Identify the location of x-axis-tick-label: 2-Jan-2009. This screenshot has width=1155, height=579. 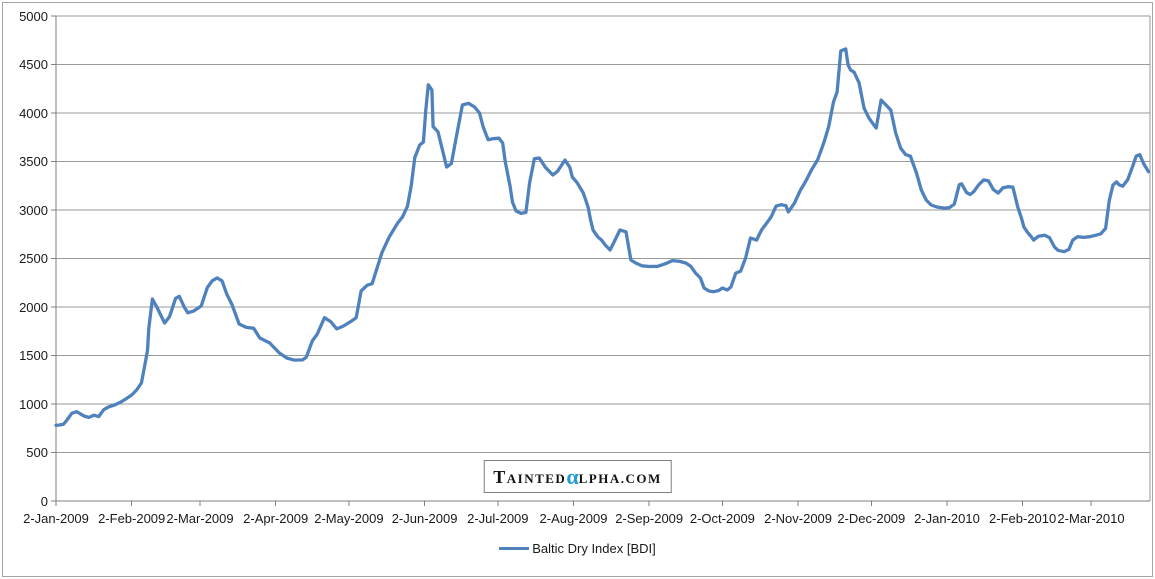
(56, 518).